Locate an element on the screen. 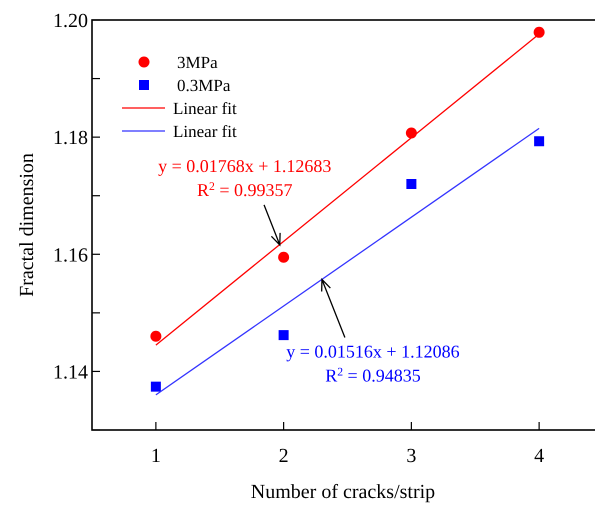  y-tick-label: 1.20 is located at coordinates (70, 21).